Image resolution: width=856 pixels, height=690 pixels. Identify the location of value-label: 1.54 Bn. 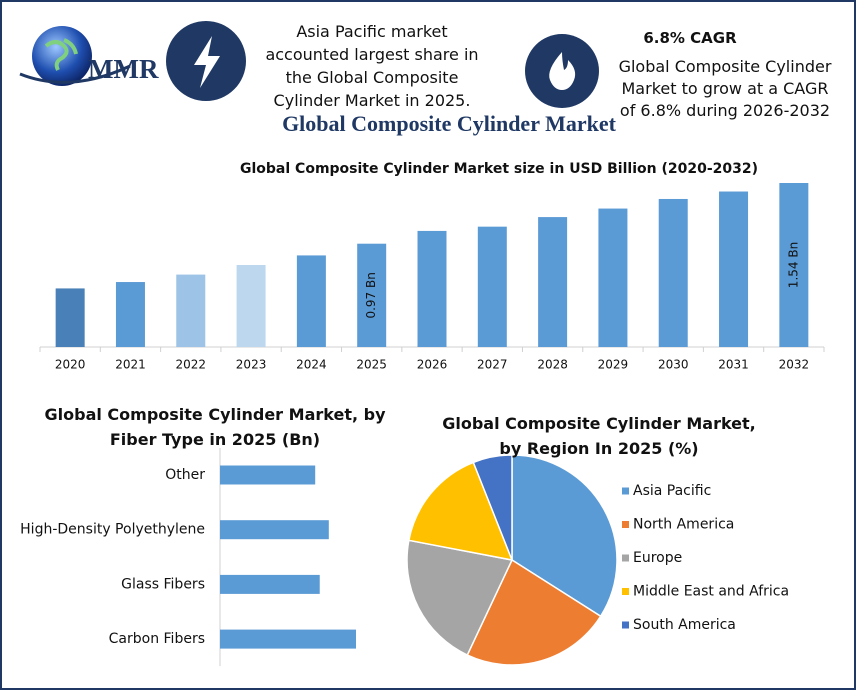
(793, 265).